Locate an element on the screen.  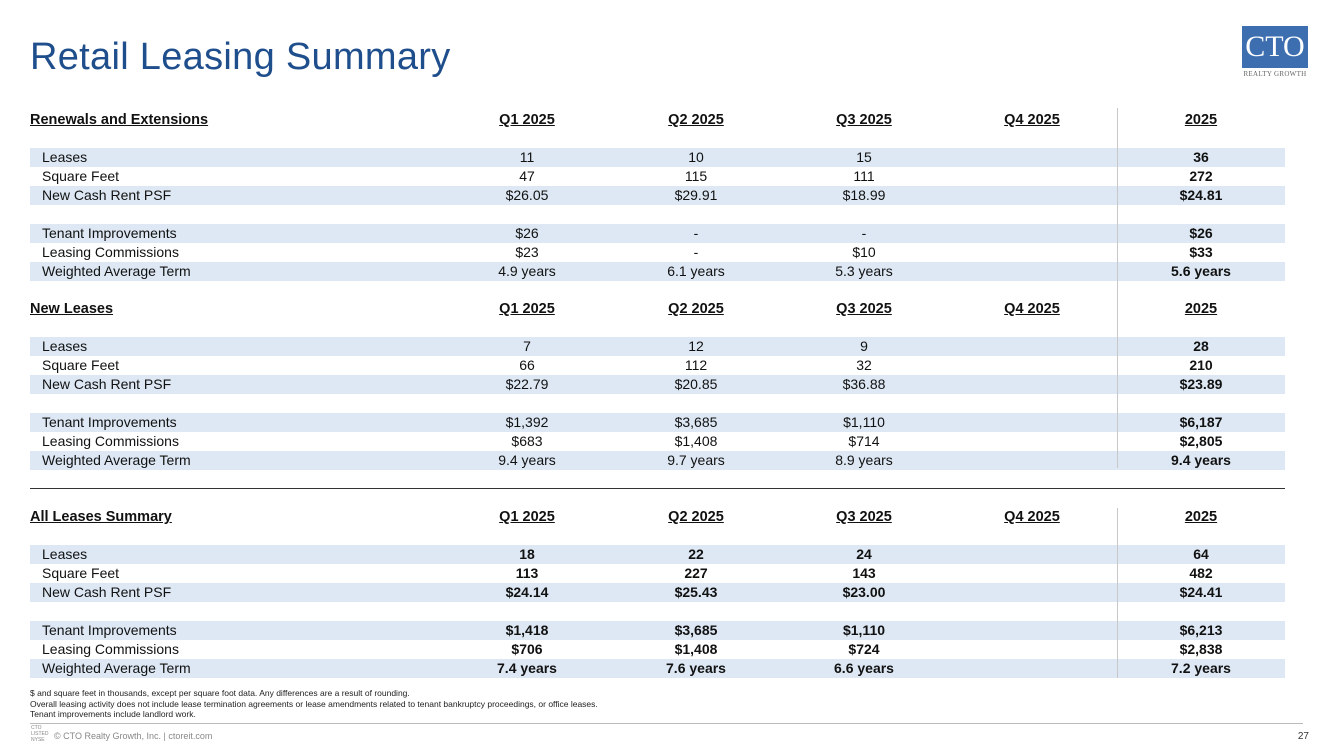
section-title: All Leases Summary is located at coordinates (101, 517).